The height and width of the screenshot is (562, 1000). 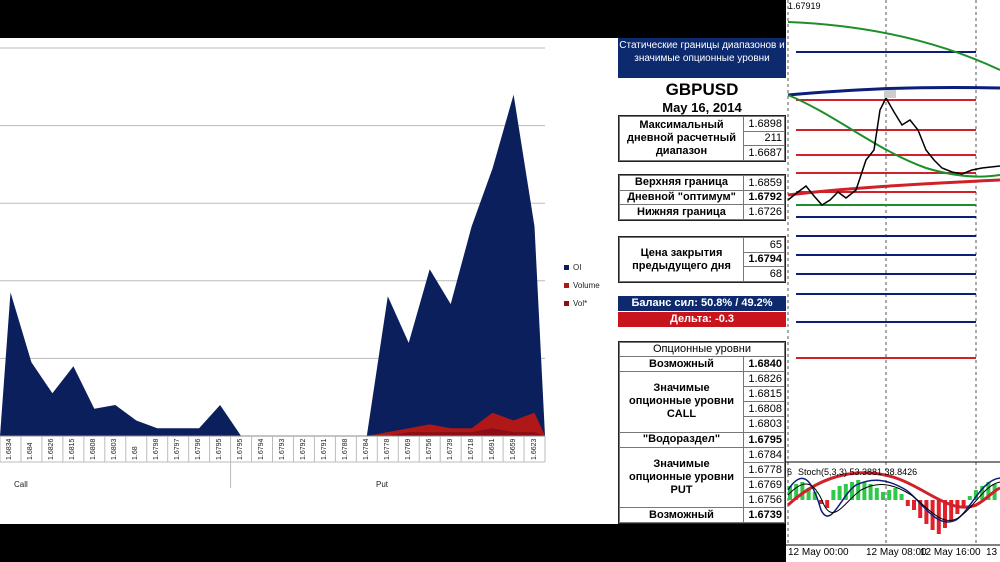 I want to click on time-label-1: 12 May 00:00, so click(x=818, y=552).